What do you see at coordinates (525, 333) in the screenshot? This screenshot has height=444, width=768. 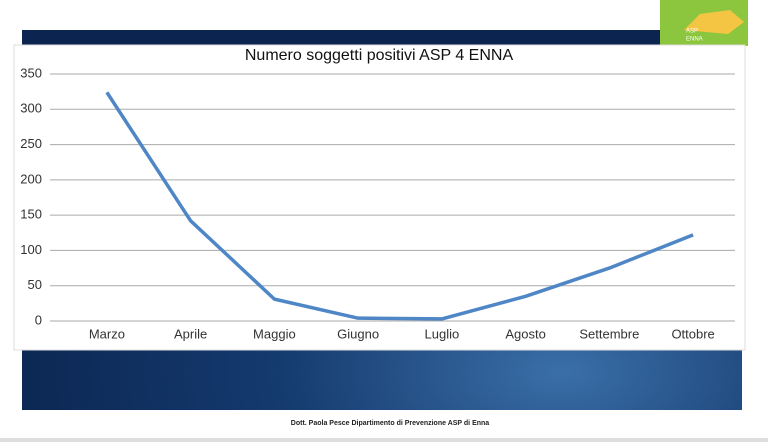 I see `x-tick-label: Agosto` at bounding box center [525, 333].